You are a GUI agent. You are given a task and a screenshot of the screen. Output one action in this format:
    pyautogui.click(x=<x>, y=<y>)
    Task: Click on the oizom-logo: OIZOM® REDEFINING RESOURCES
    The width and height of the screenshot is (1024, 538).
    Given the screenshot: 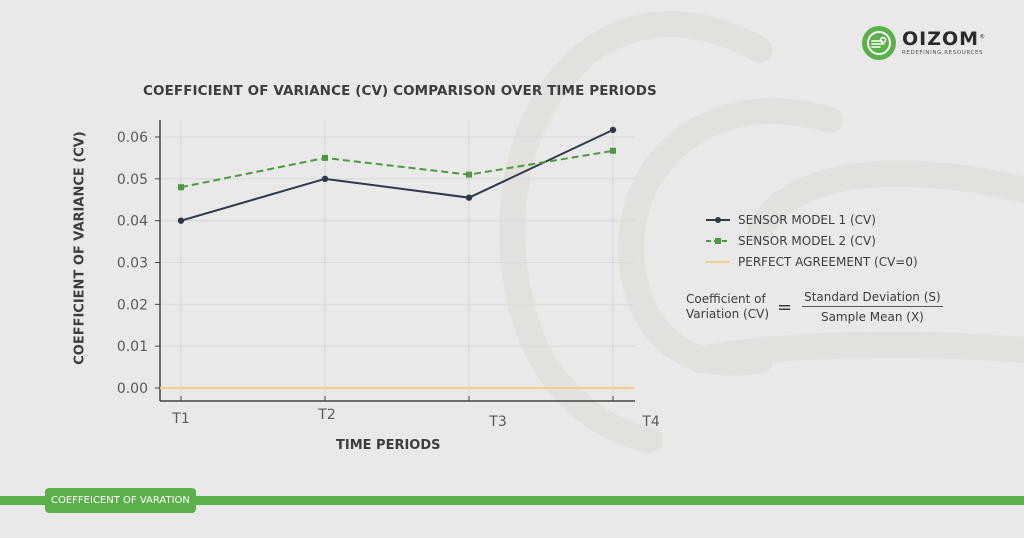 What is the action you would take?
    pyautogui.click(x=923, y=43)
    